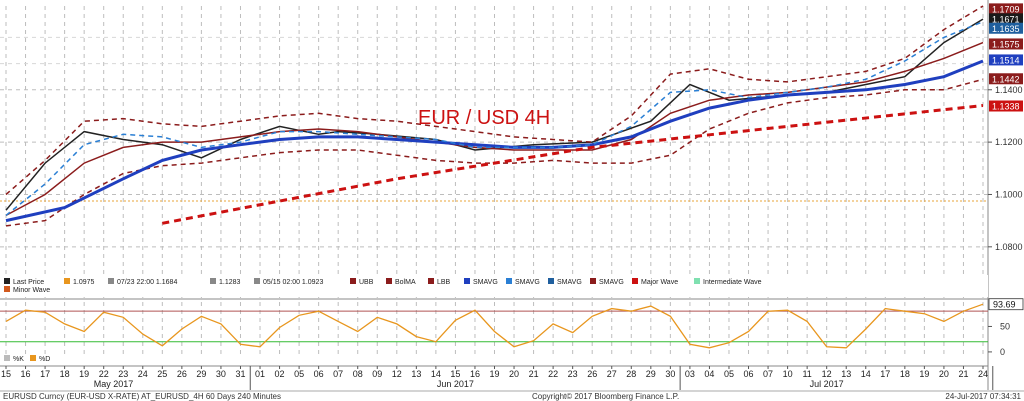 Image resolution: width=1024 pixels, height=401 pixels. Describe the element at coordinates (221, 374) in the screenshot. I see `date-tick-label: 30` at that location.